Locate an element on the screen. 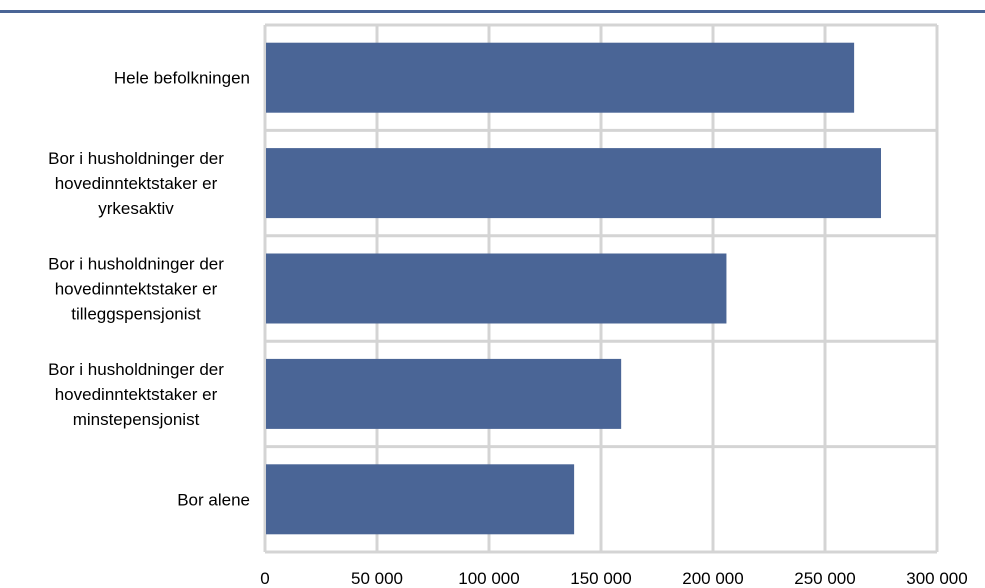 Image resolution: width=985 pixels, height=588 pixels. category-label: Hele befolkningen is located at coordinates (182, 78).